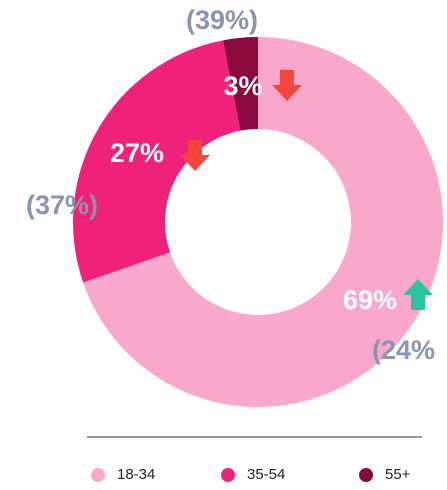 Image resolution: width=447 pixels, height=490 pixels. I want to click on legend-label: 55+, so click(398, 474).